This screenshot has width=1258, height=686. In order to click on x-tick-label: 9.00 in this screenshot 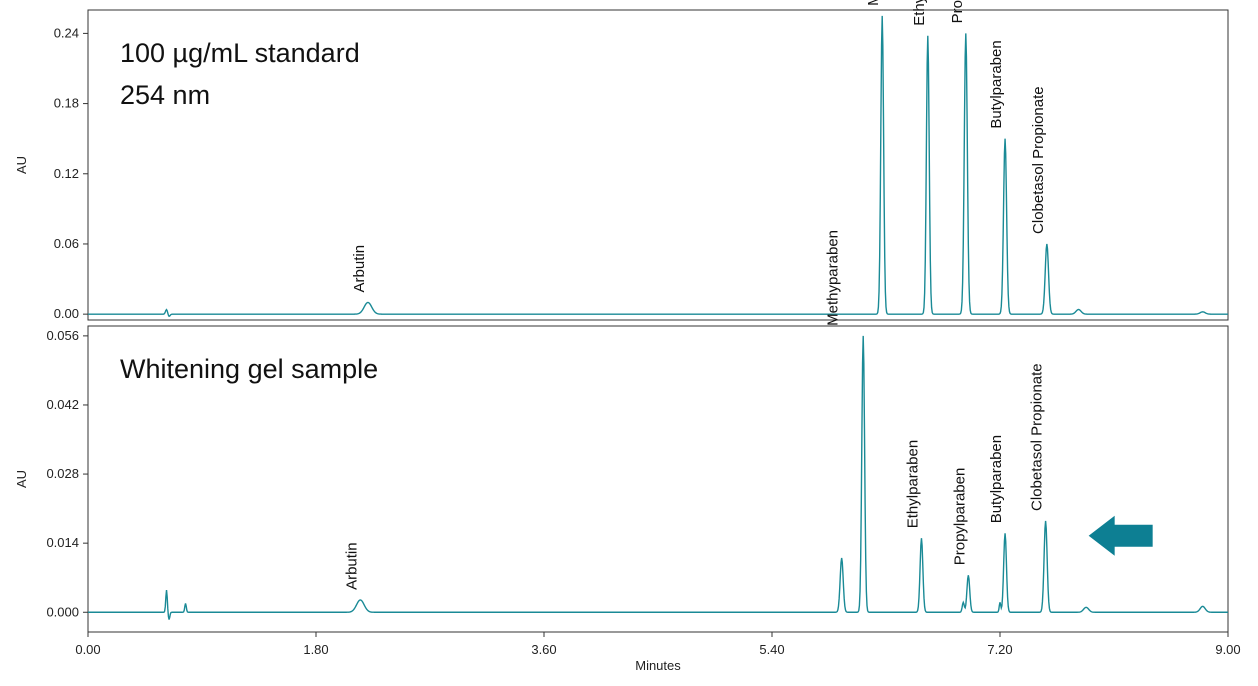, I will do `click(1227, 649)`.